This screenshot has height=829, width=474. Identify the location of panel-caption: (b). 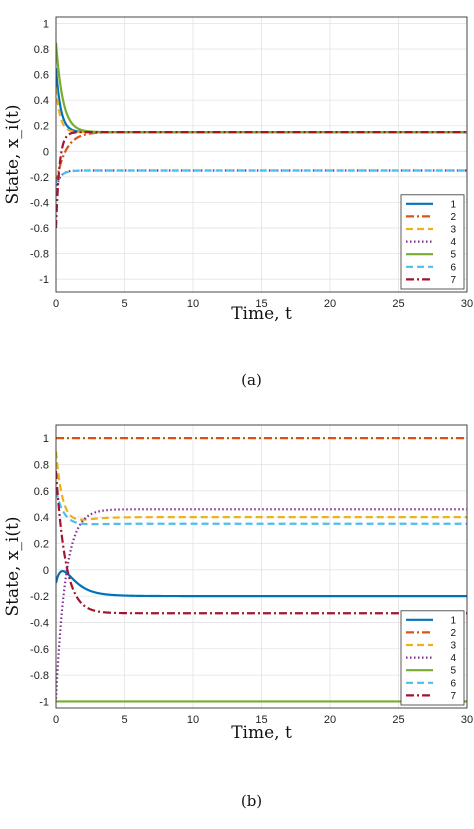
(251, 801).